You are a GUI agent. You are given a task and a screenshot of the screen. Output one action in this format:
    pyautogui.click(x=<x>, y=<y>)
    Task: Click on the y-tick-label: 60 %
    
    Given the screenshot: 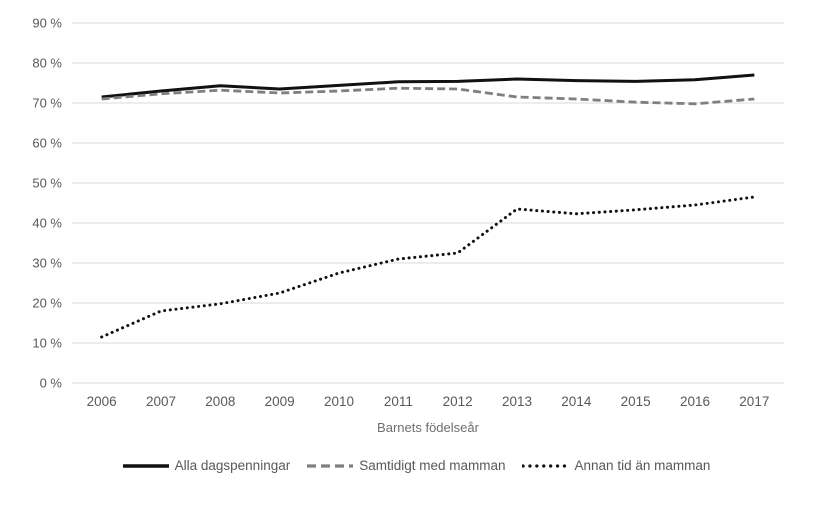 What is the action you would take?
    pyautogui.click(x=47, y=143)
    